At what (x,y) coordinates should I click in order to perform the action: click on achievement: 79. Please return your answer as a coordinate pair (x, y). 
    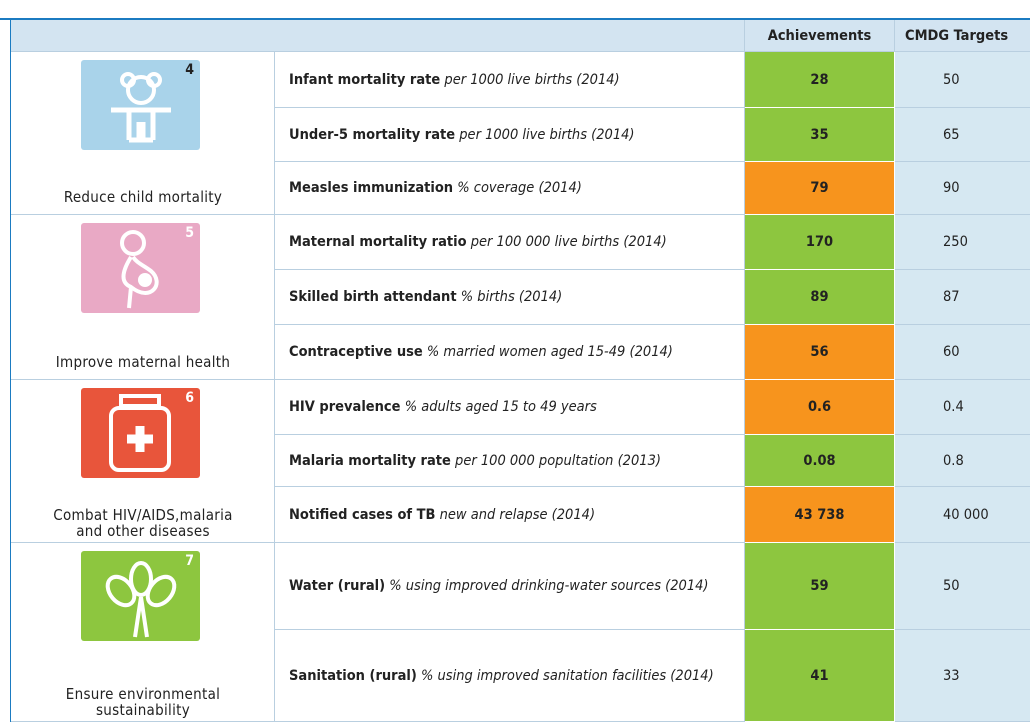
    Looking at the image, I should click on (820, 188).